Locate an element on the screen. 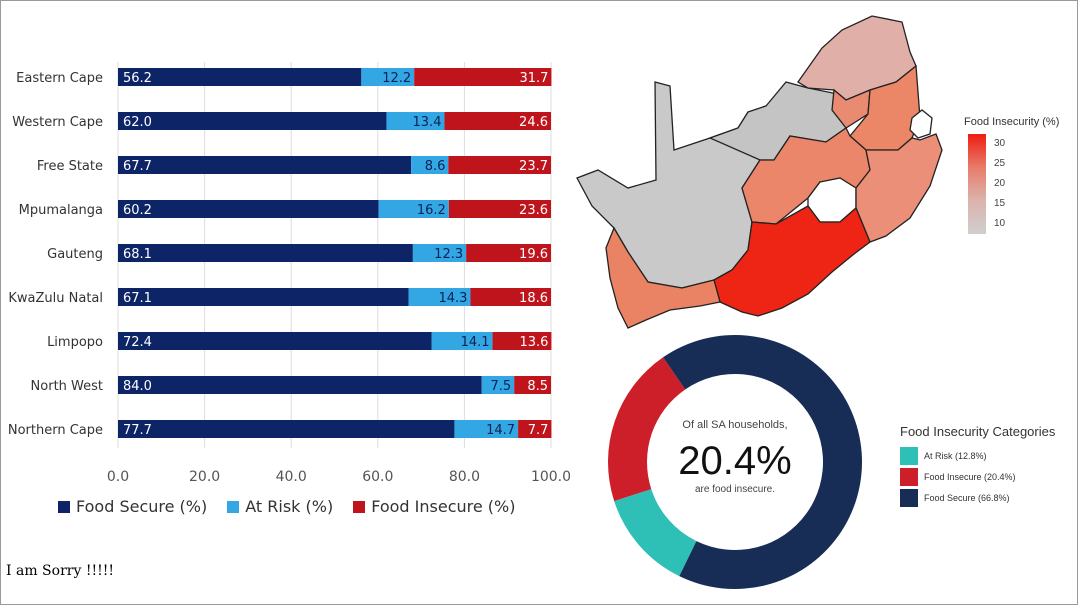 This screenshot has width=1080, height=607. map-legend-tick: 25 is located at coordinates (1000, 163).